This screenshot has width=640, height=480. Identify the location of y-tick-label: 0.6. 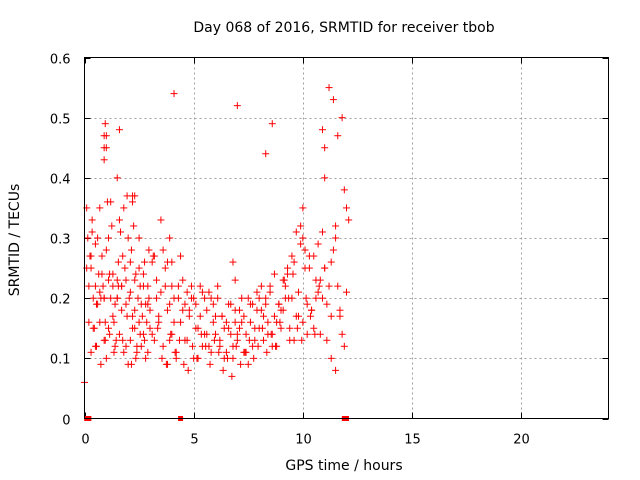
(60, 60).